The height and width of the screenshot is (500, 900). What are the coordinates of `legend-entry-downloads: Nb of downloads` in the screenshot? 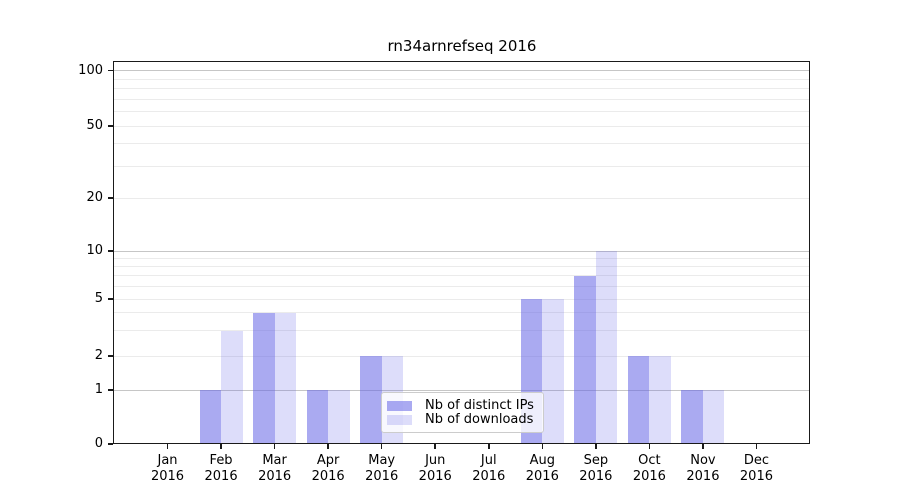 It's located at (462, 419).